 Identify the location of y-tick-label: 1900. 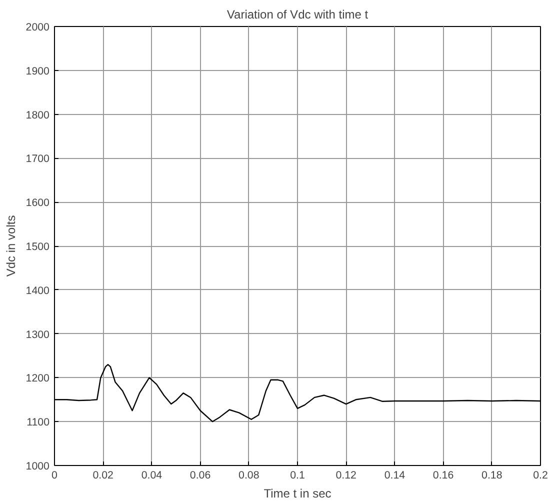
(38, 71).